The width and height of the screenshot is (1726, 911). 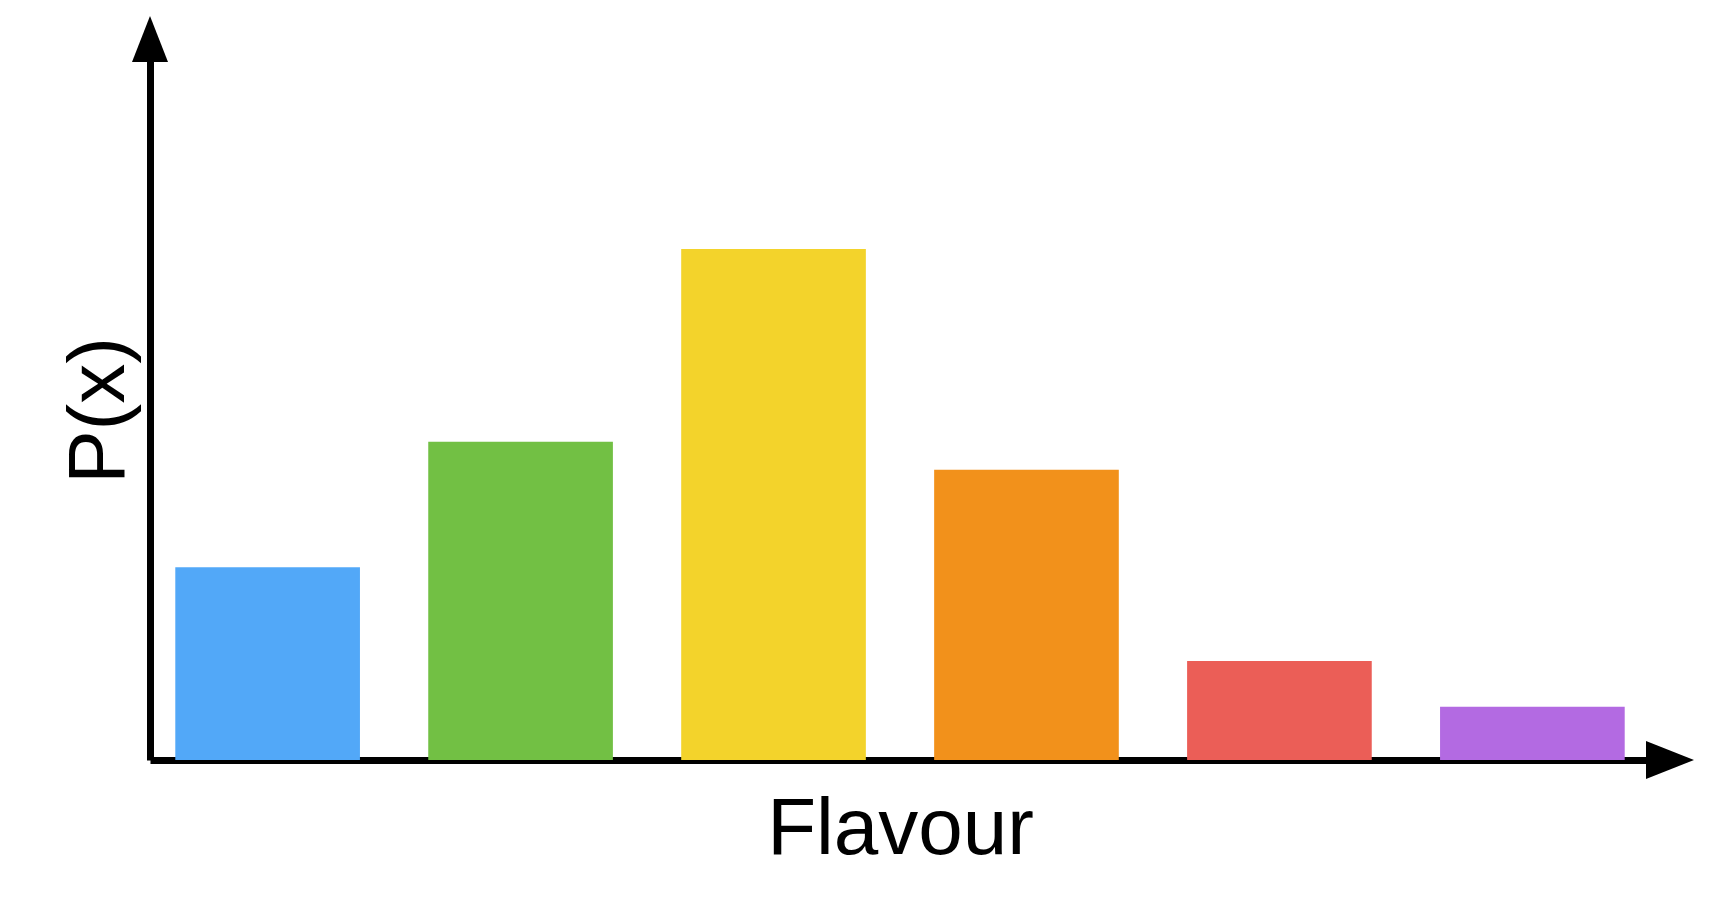 What do you see at coordinates (96, 410) in the screenshot?
I see `y-axis-title: P(x)` at bounding box center [96, 410].